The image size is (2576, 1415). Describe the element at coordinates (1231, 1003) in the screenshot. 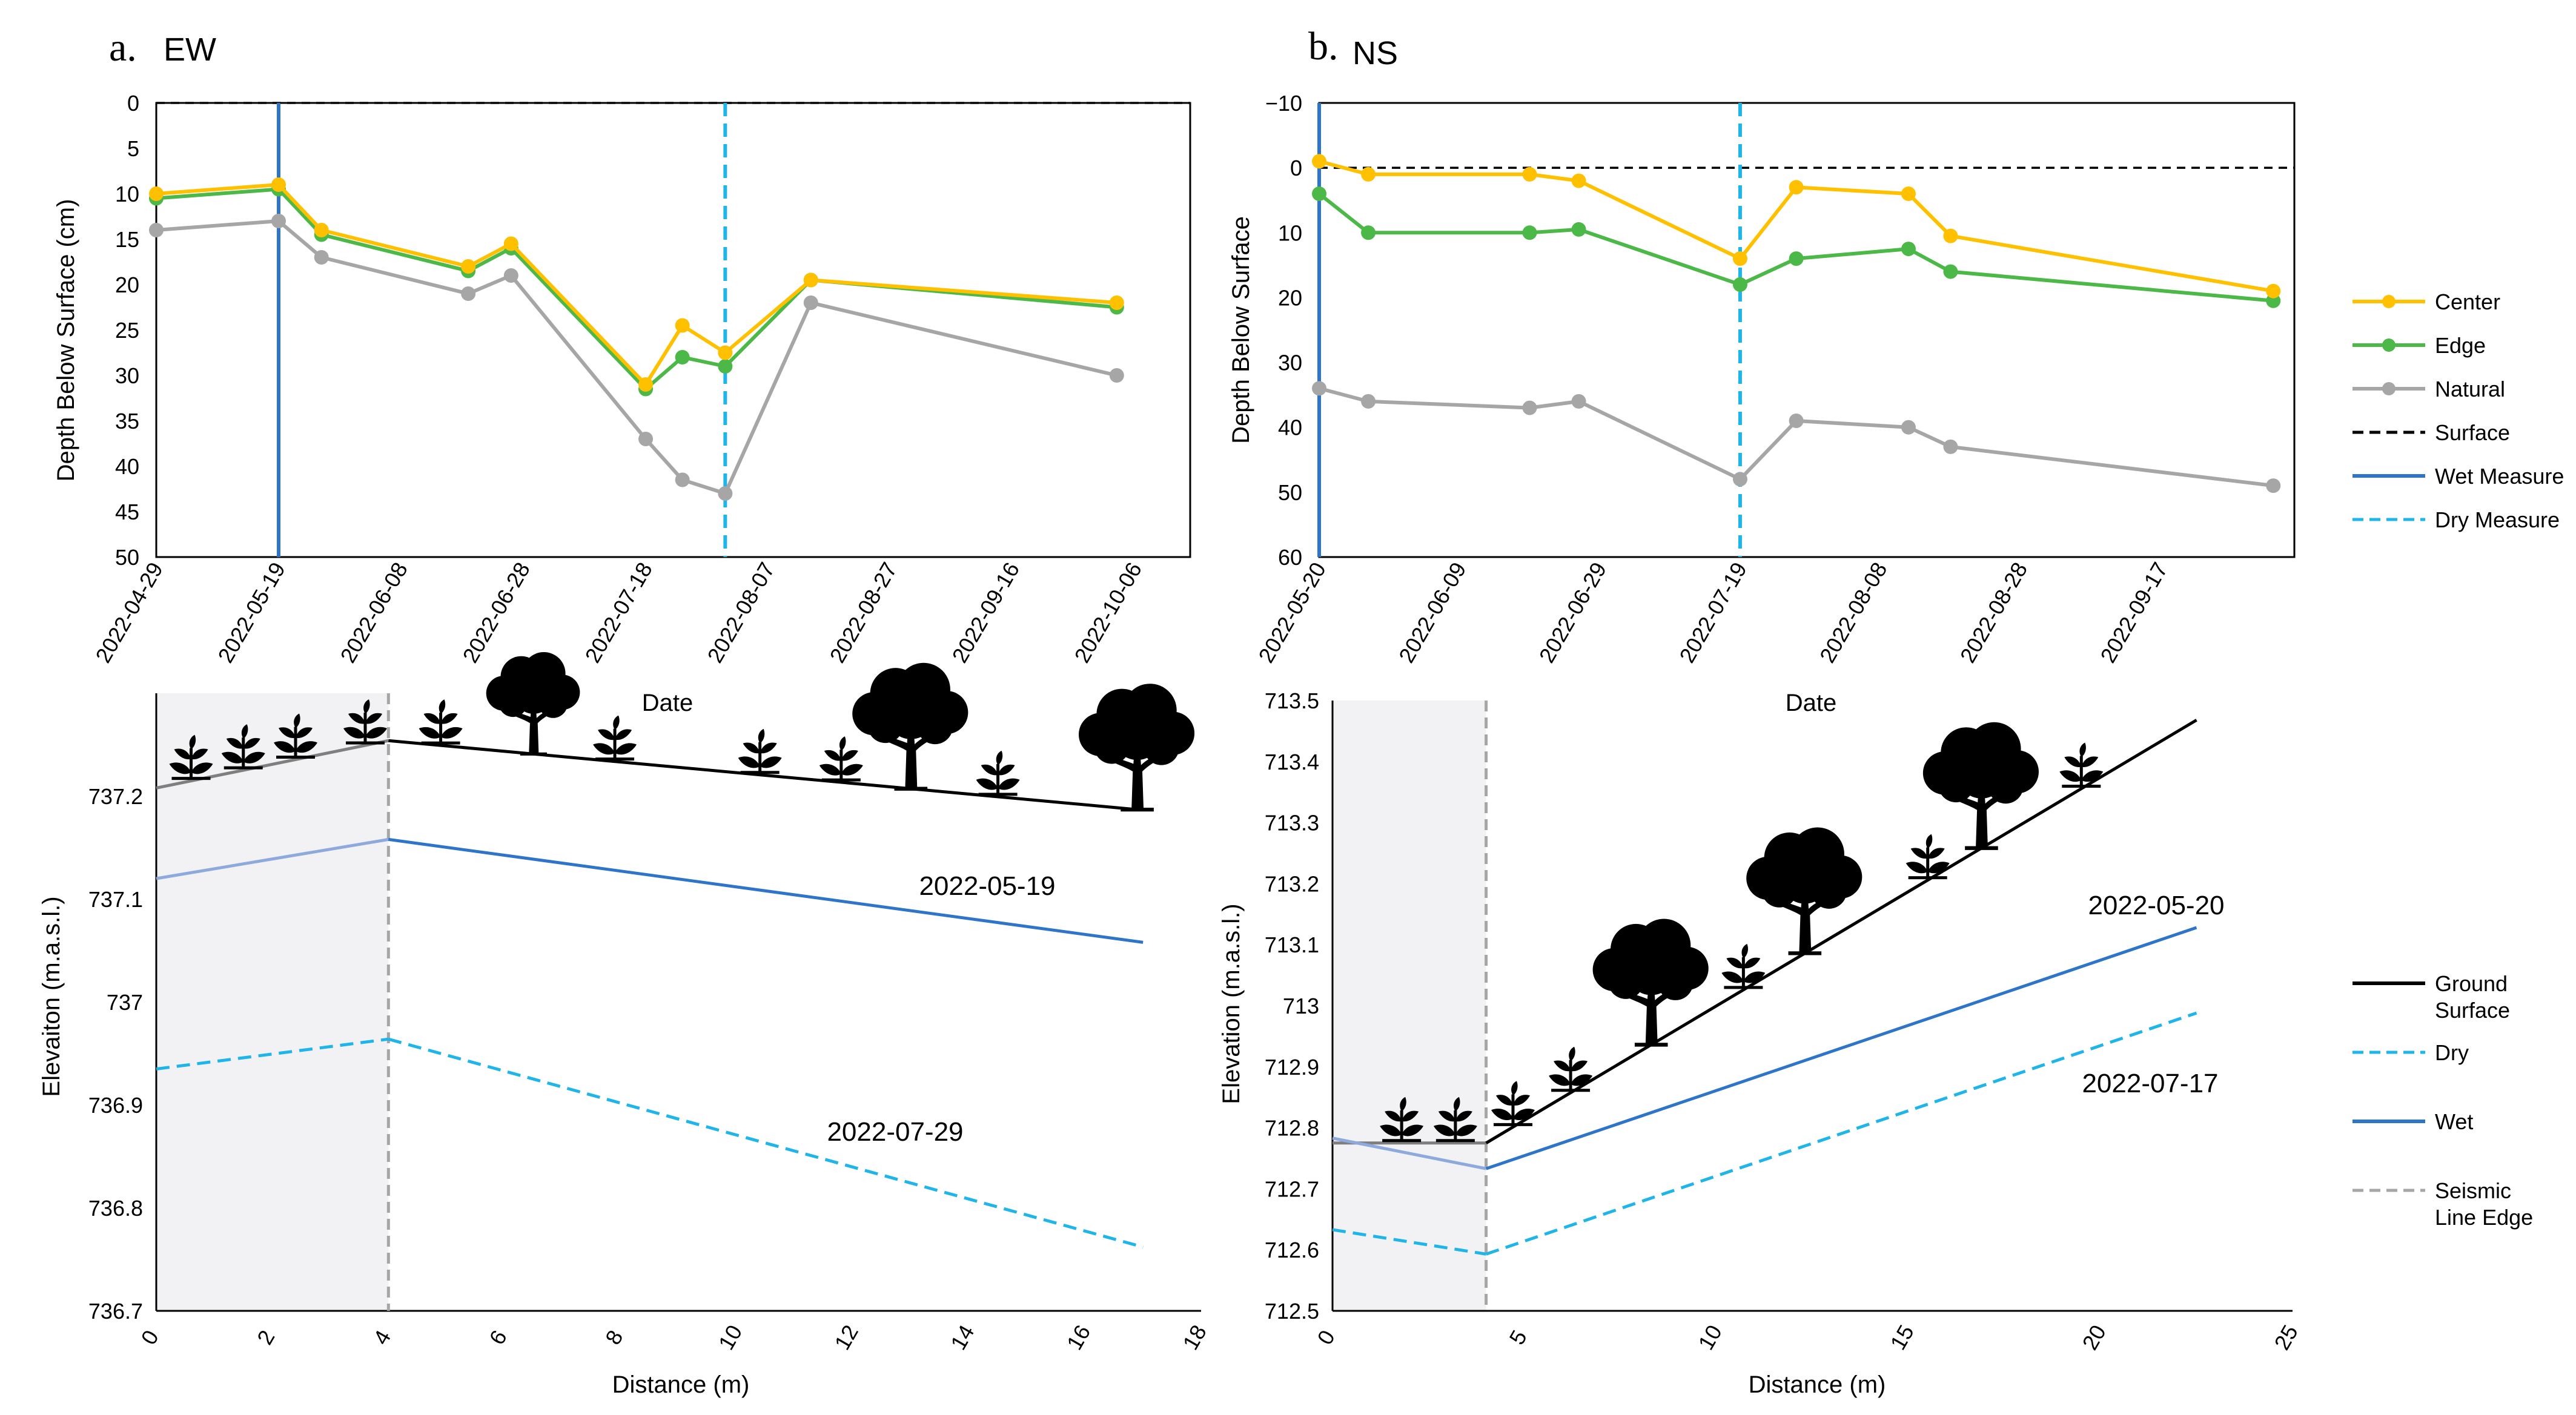

I see `y-axis-label: Elevation (m.a.s.l.)` at that location.